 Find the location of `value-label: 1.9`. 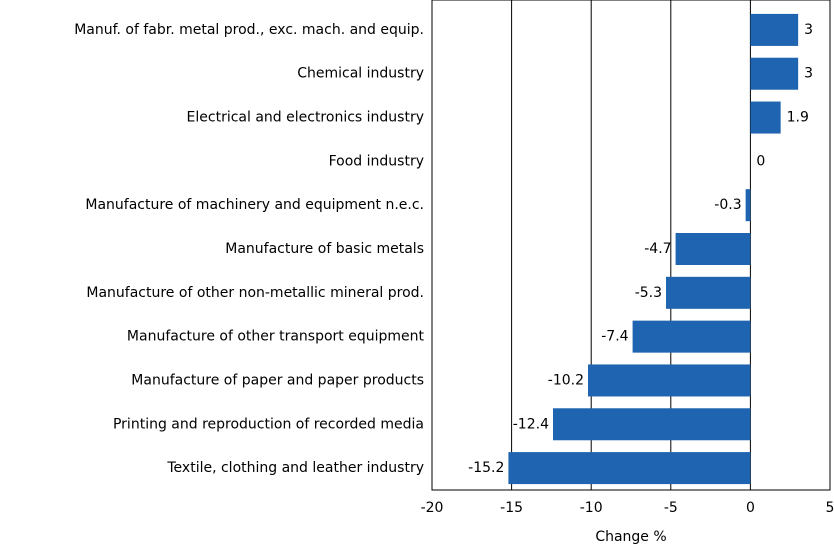

value-label: 1.9 is located at coordinates (798, 118).